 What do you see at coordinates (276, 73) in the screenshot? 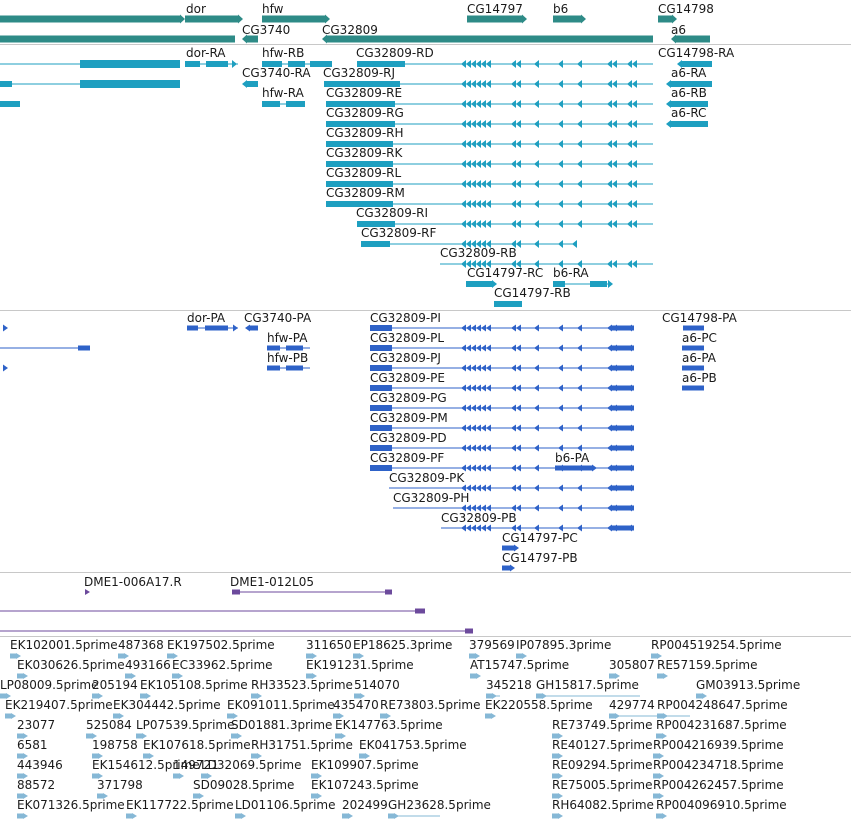
I see `transcript-label: CG3740-RA` at bounding box center [276, 73].